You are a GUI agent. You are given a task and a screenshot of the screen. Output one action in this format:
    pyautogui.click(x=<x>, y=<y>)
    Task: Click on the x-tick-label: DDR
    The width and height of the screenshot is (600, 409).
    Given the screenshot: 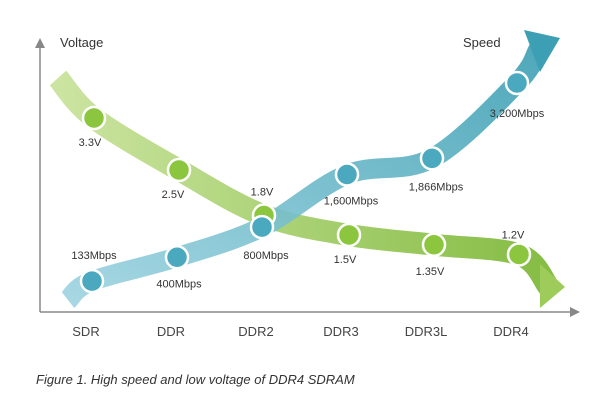 What is the action you would take?
    pyautogui.click(x=171, y=331)
    